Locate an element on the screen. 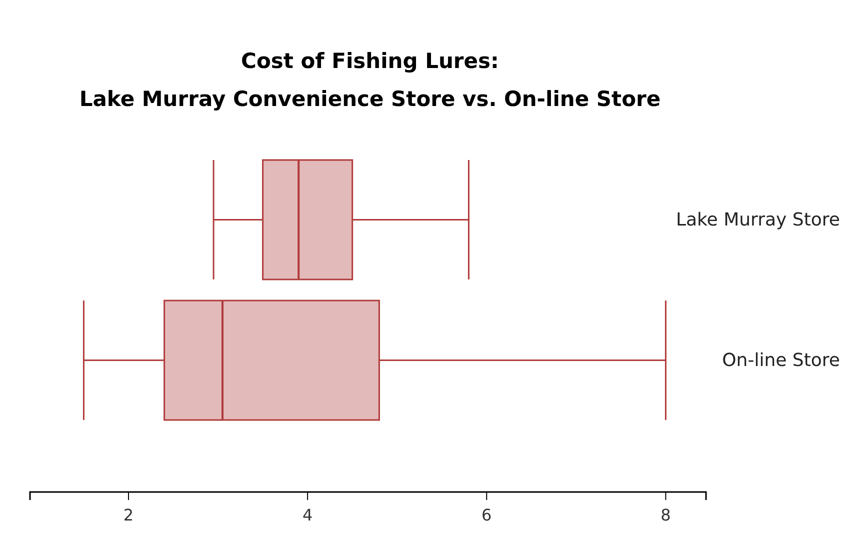 This screenshot has width=851, height=556. x-tick-label: 6 is located at coordinates (487, 515).